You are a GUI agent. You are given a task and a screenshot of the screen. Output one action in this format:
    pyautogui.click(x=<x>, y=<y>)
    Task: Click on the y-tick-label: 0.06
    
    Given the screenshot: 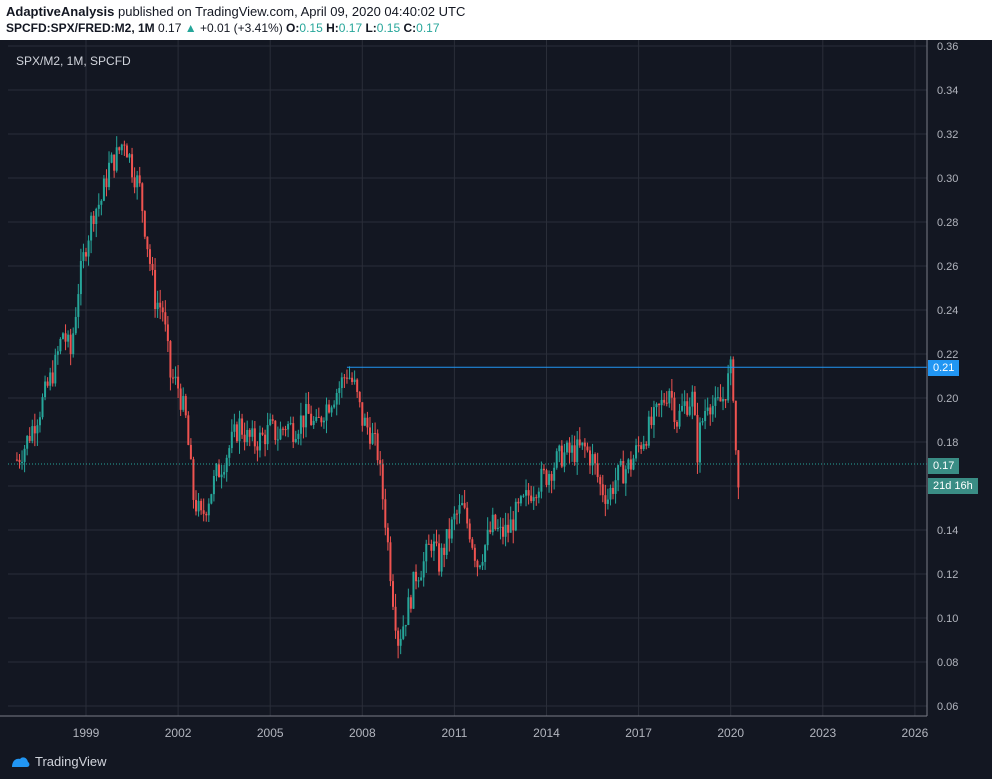 What is the action you would take?
    pyautogui.click(x=947, y=707)
    